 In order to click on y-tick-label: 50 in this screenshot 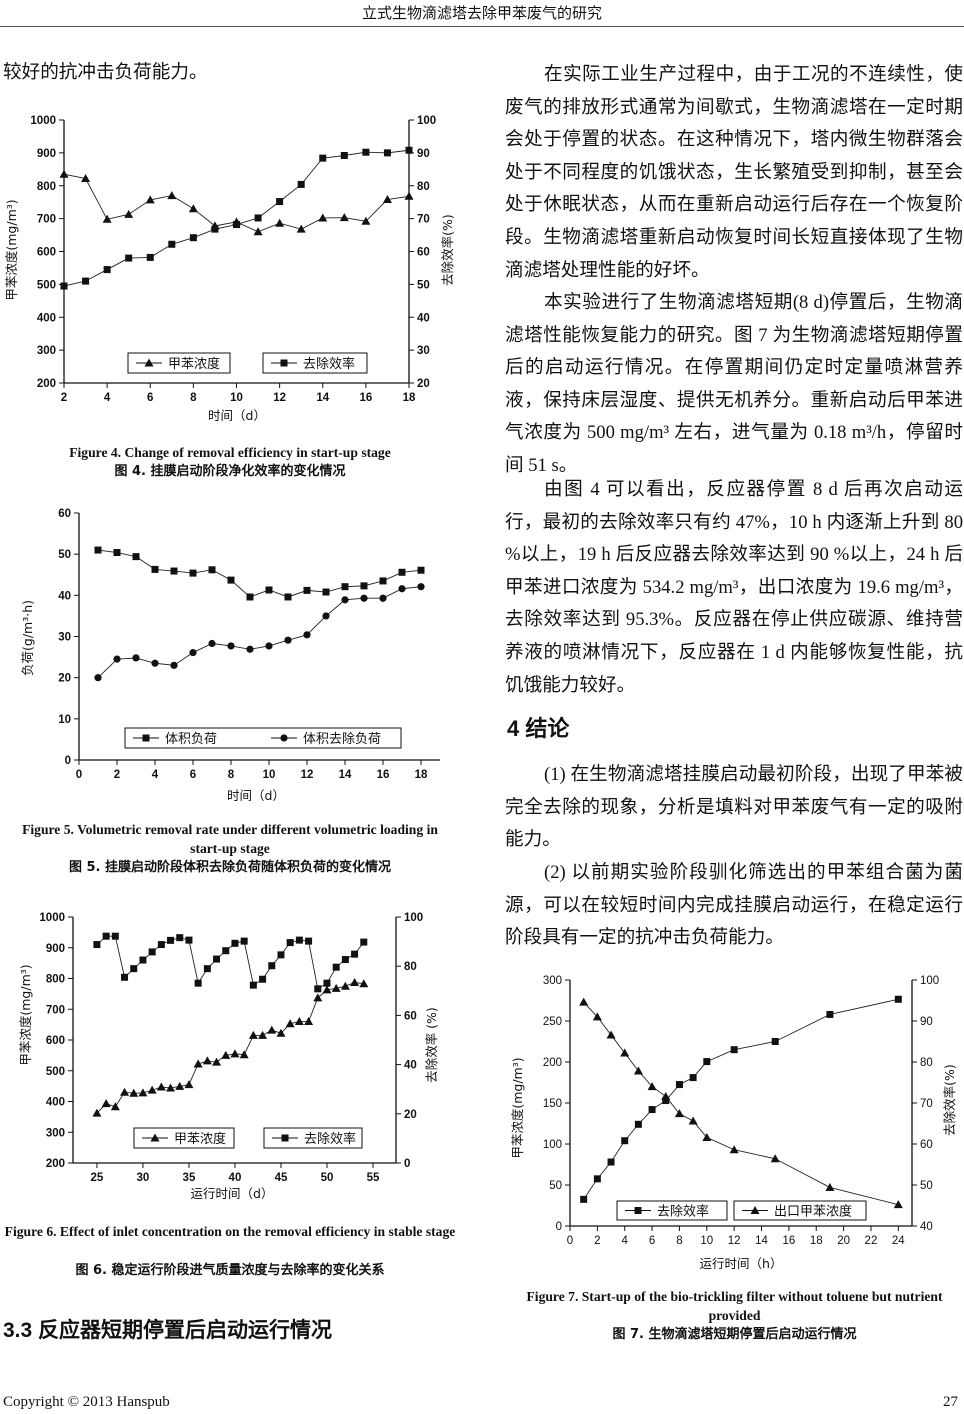, I will do `click(64, 555)`.